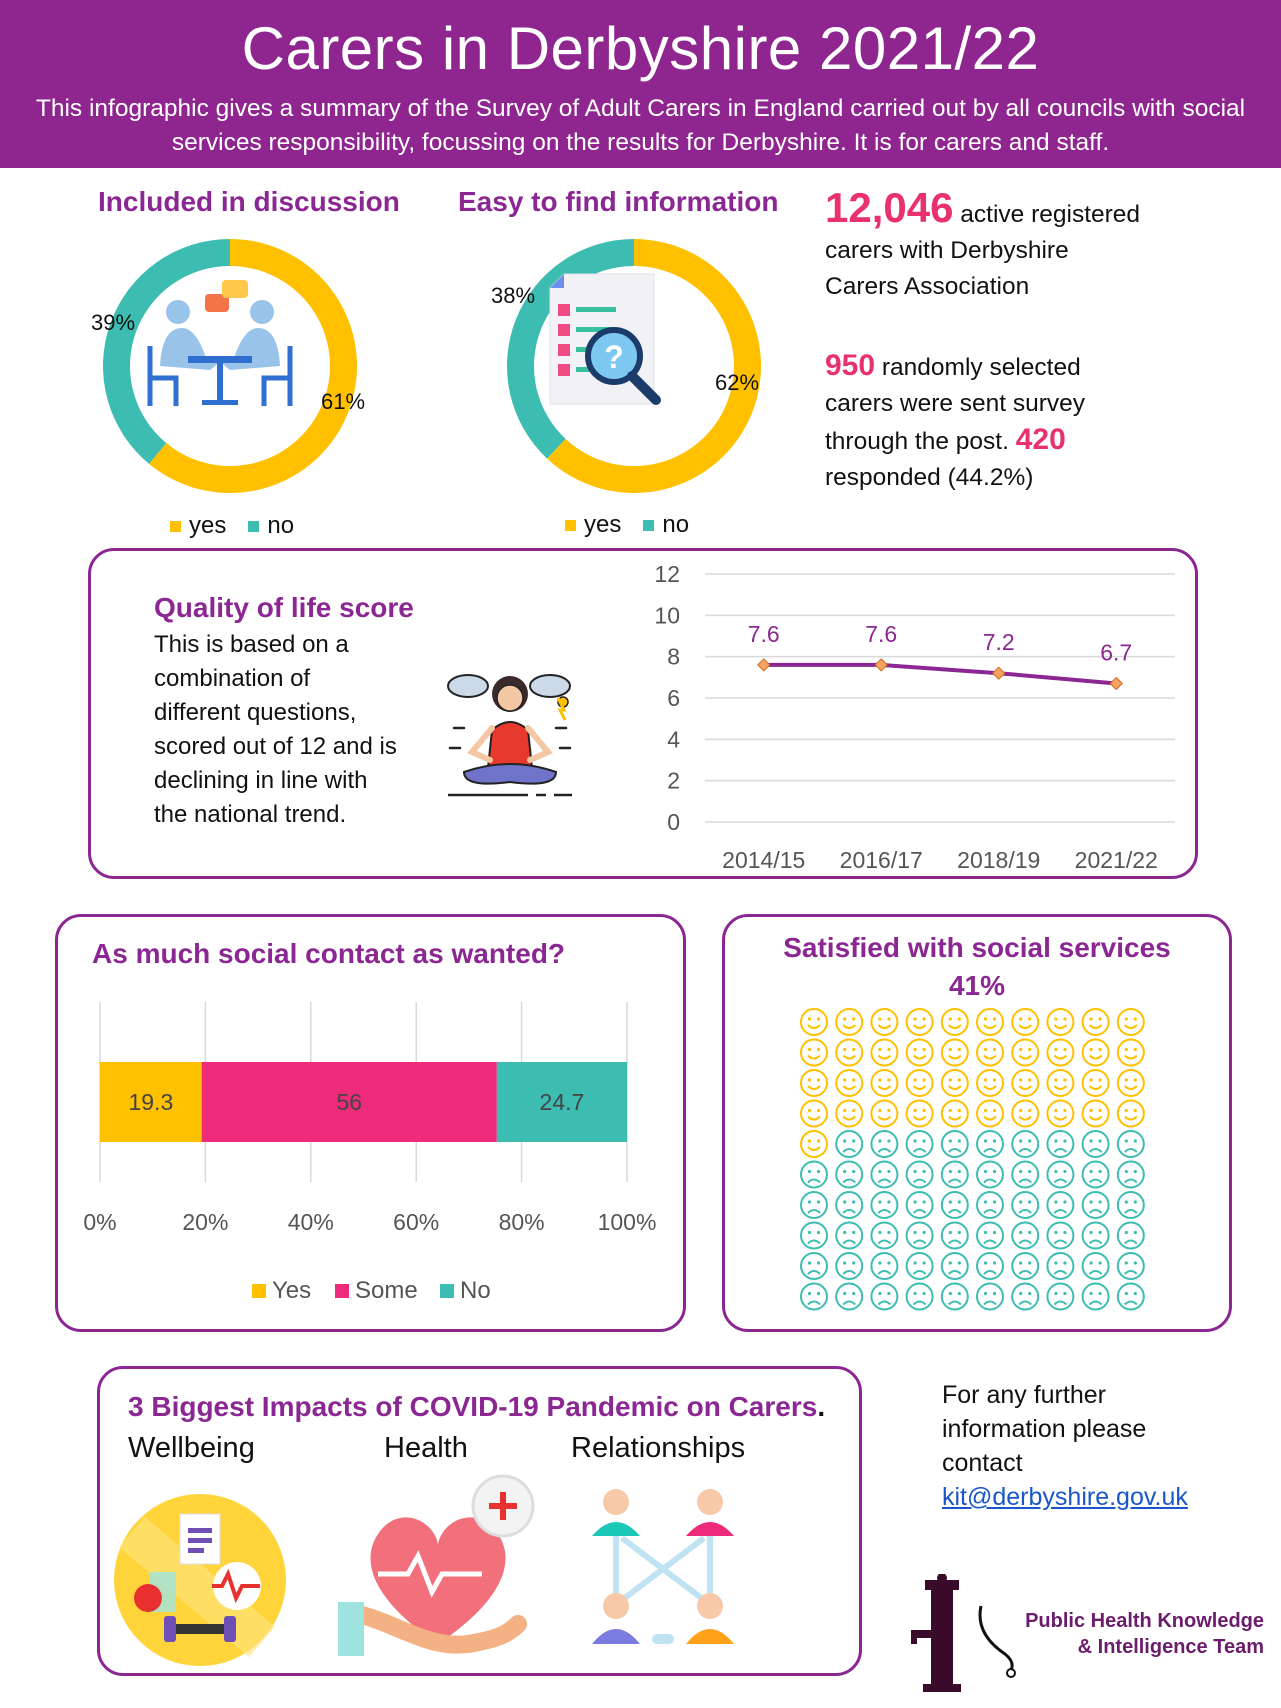 The image size is (1281, 1708). Describe the element at coordinates (205, 1222) in the screenshot. I see `x-tick-label: 20%` at that location.